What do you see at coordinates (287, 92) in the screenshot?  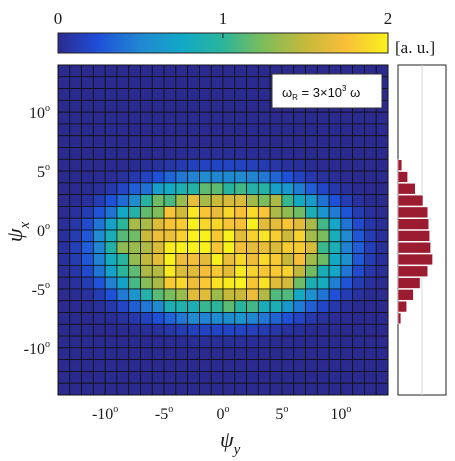 I see `annotation-omega: ω` at bounding box center [287, 92].